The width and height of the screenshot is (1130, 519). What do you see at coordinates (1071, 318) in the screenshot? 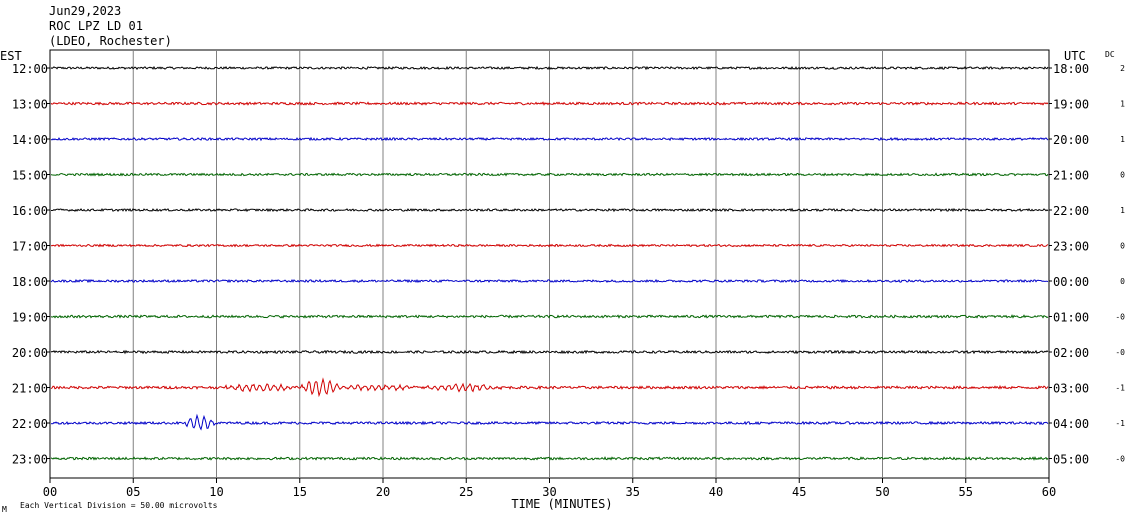
I see `utc-time-label: 01:00` at bounding box center [1071, 318].